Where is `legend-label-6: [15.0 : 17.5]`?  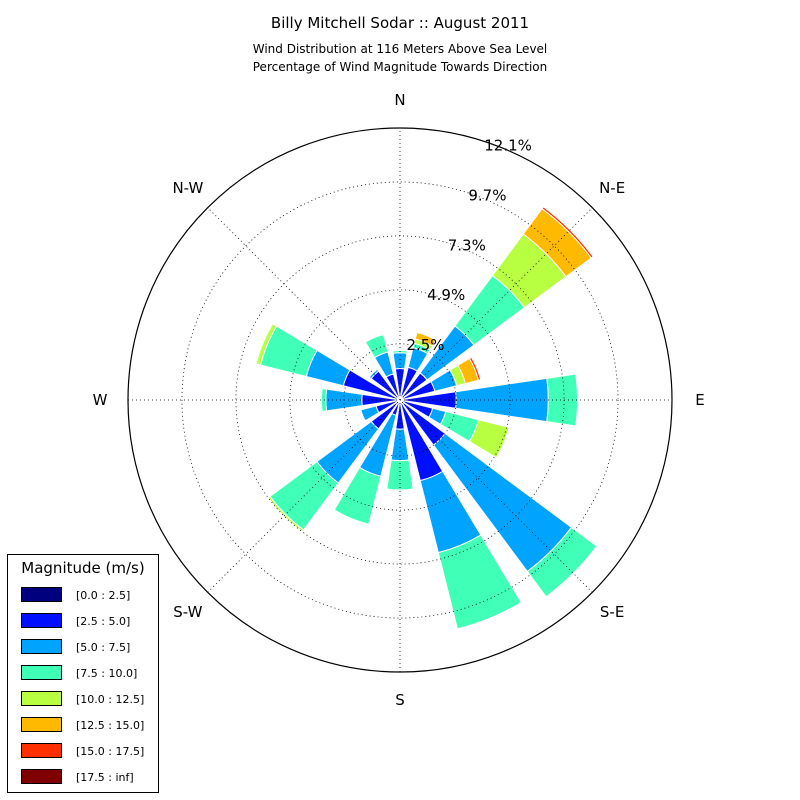
legend-label-6: [15.0 : 17.5] is located at coordinates (110, 751).